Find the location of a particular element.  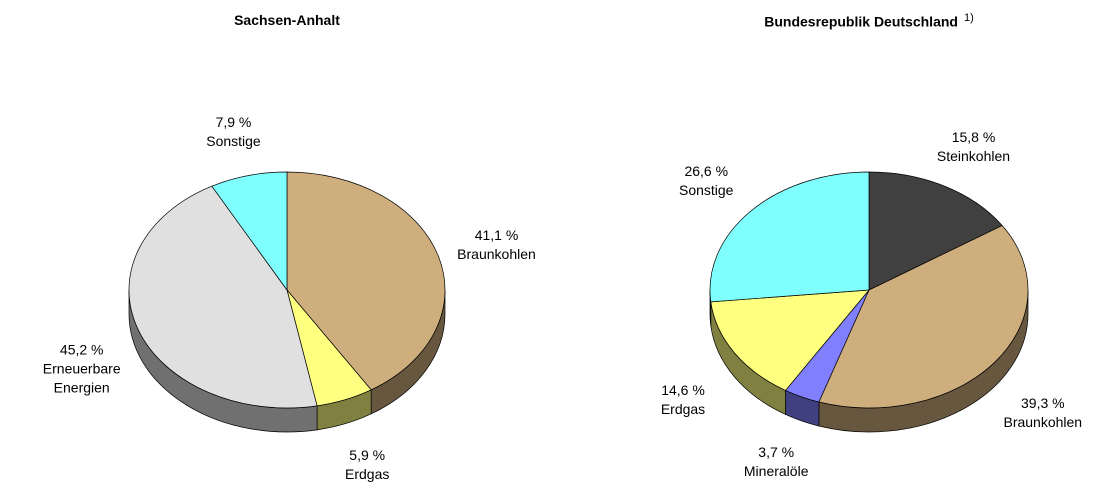

data-label: 5,9 % Erdgas is located at coordinates (367, 465).